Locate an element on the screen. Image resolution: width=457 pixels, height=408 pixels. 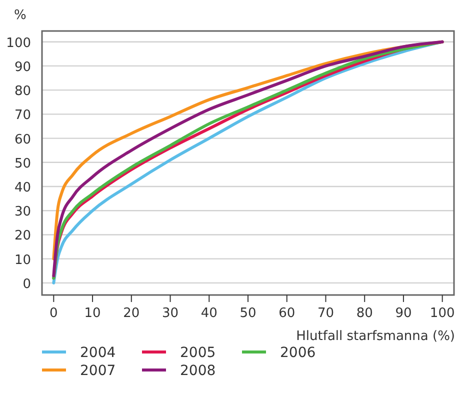
x-axis-title: Hlutfall starfsmanna (%) is located at coordinates (375, 336).